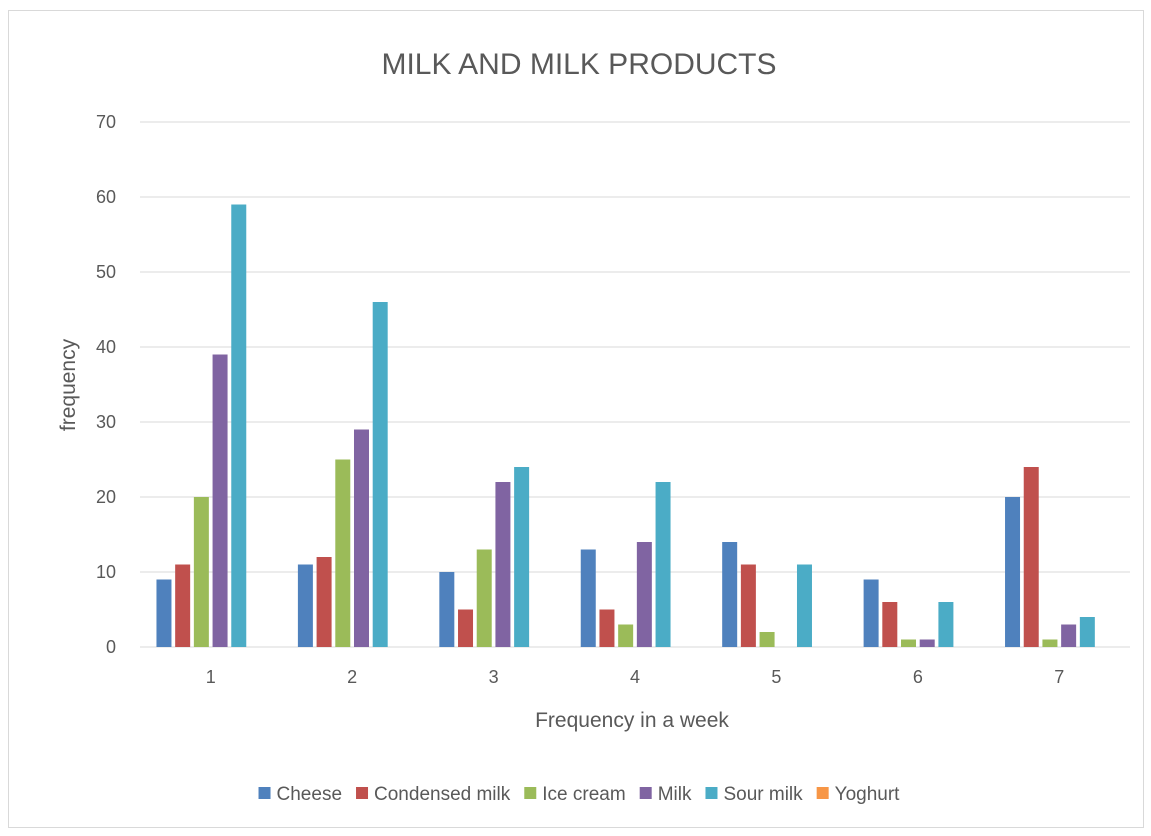 This screenshot has height=836, width=1151. I want to click on x-axis-title: Frequency in a week, so click(632, 720).